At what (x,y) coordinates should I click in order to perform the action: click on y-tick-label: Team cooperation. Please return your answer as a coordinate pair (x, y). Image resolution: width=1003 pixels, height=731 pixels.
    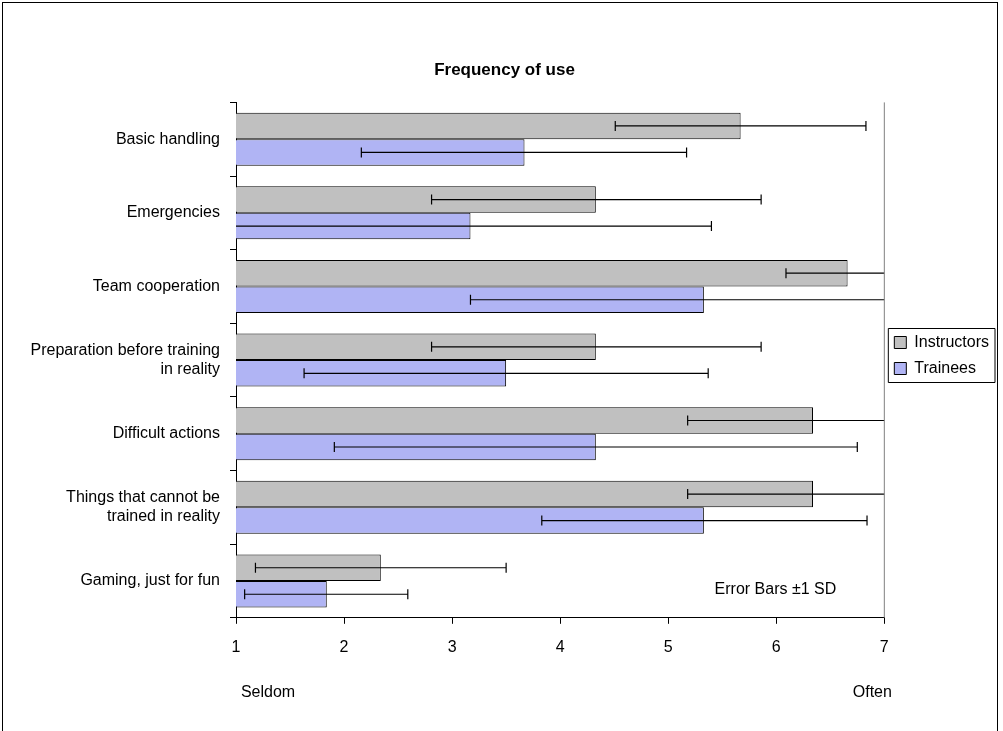
    Looking at the image, I should click on (156, 285).